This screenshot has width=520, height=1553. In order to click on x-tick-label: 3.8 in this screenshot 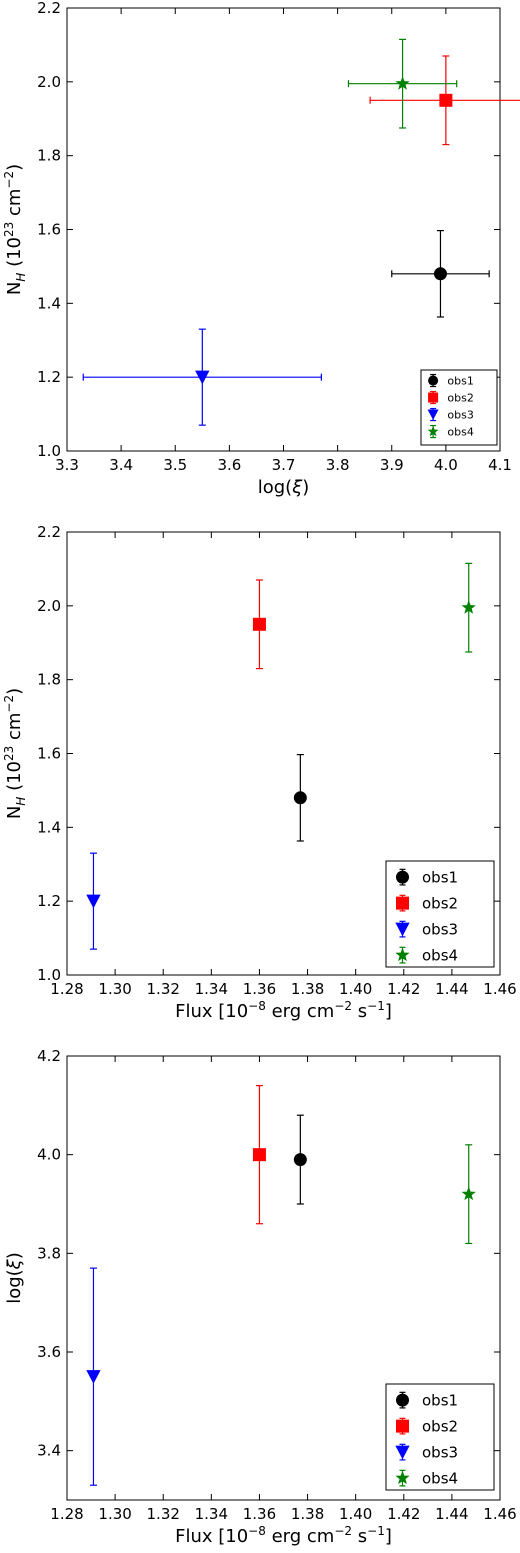, I will do `click(338, 465)`.